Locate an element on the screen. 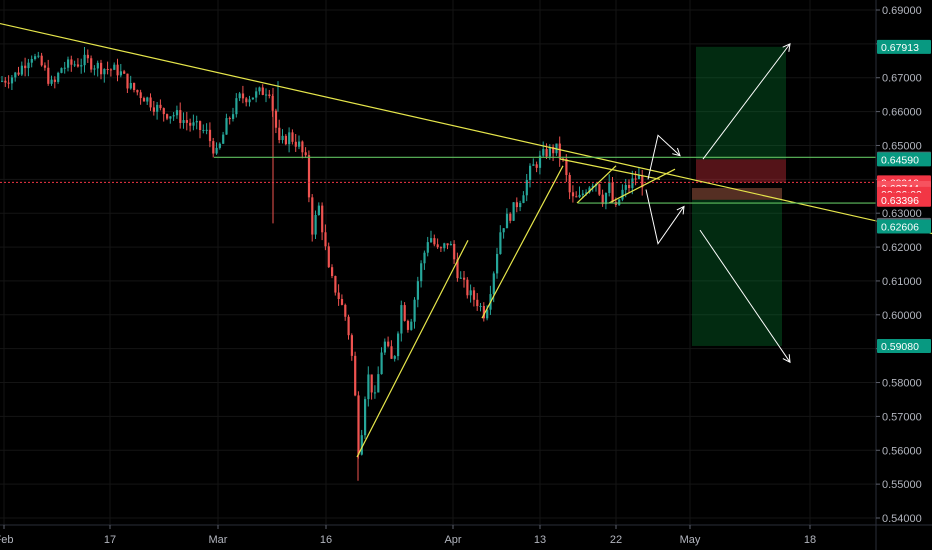 The image size is (932, 550). x-tick-label: 22 is located at coordinates (616, 540).